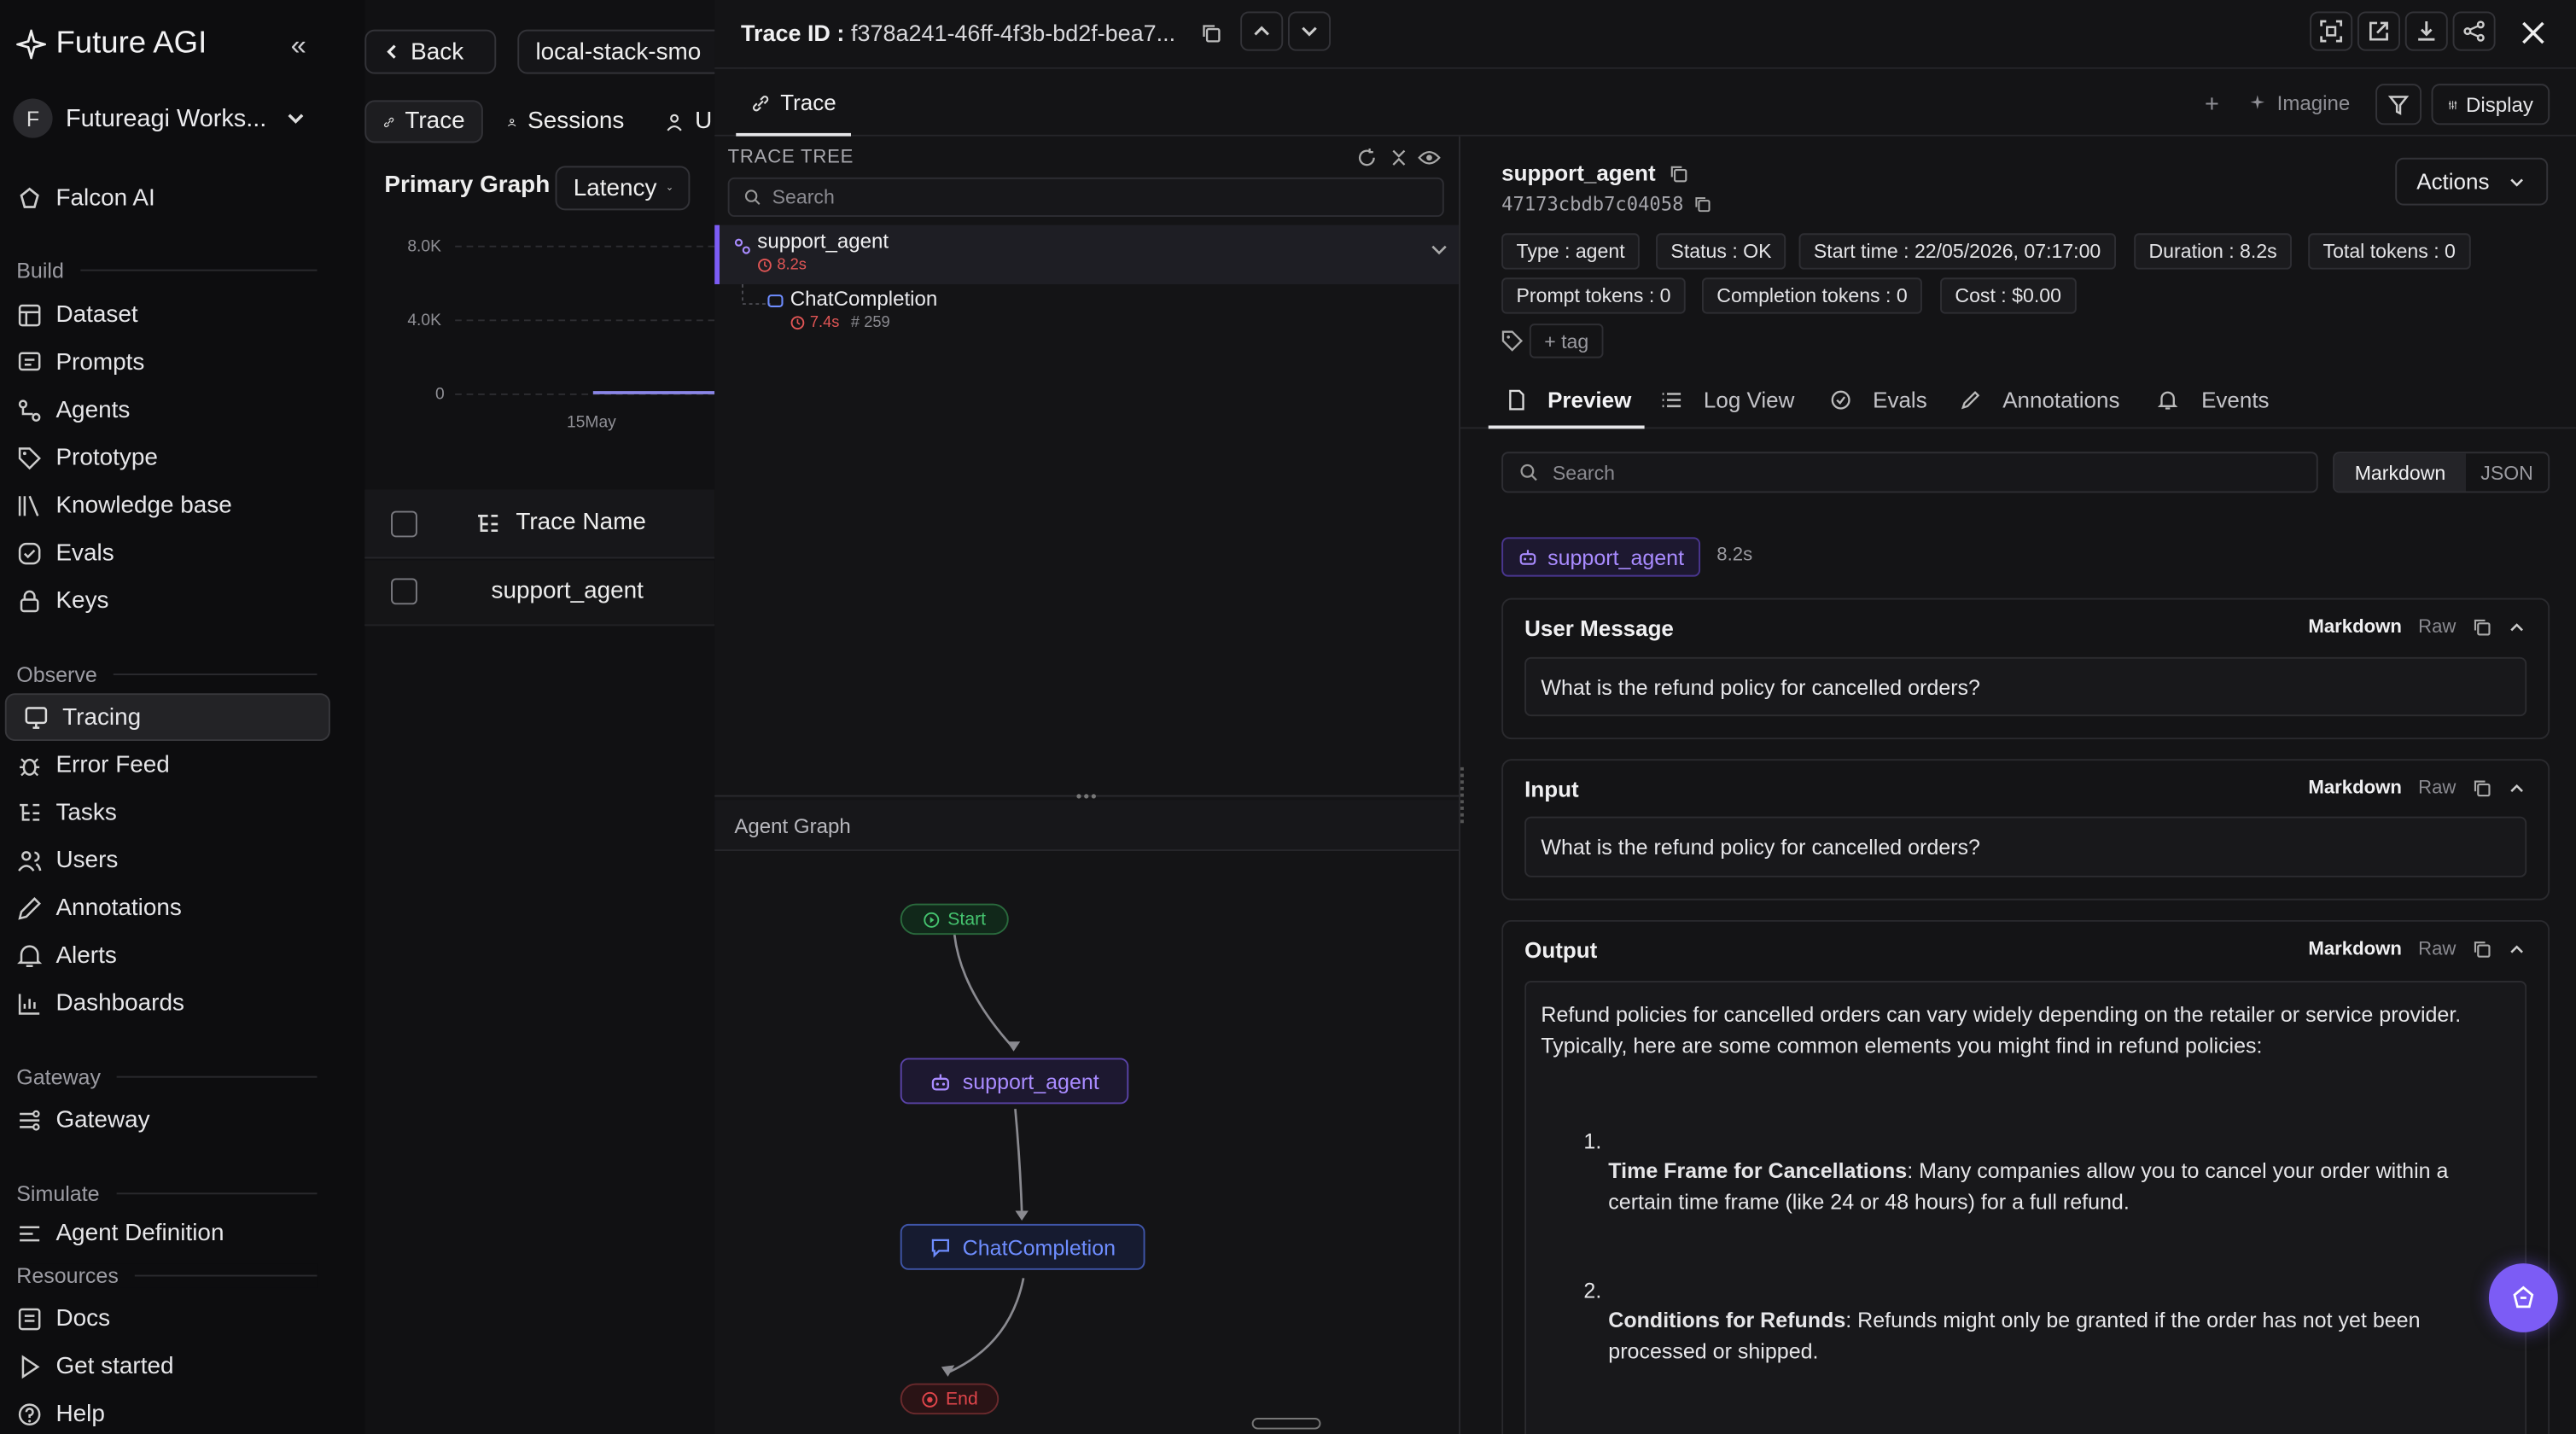  Describe the element at coordinates (1398, 157) in the screenshot. I see `collapse-all-icon` at that location.